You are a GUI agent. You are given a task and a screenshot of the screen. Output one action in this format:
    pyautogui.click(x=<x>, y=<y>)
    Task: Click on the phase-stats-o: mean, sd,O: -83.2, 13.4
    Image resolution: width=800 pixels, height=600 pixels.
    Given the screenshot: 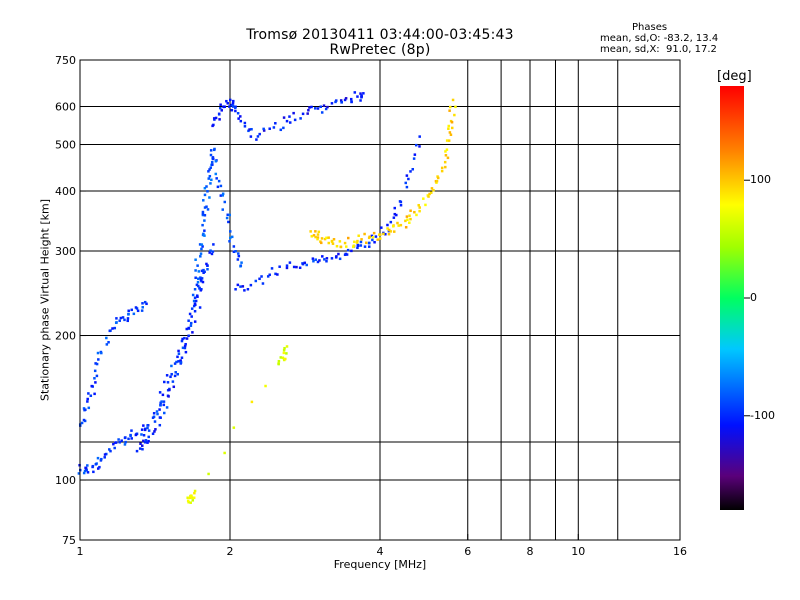 What is the action you would take?
    pyautogui.click(x=659, y=38)
    